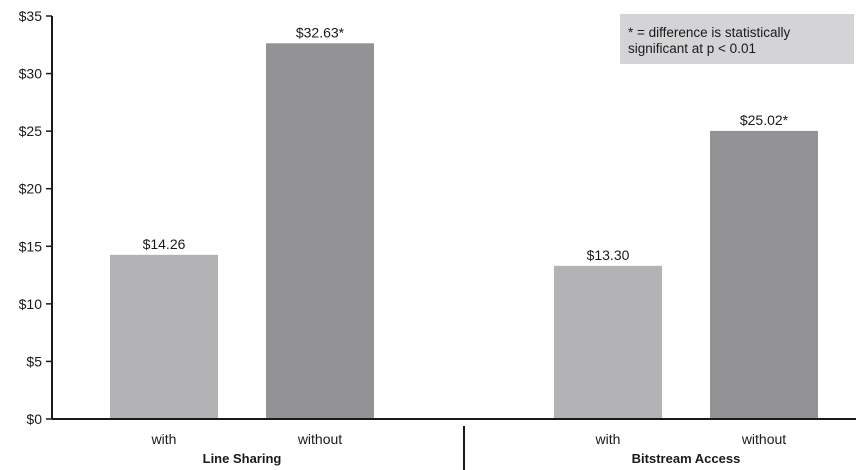 The height and width of the screenshot is (470, 860). I want to click on data-label: $14.26, so click(164, 244).